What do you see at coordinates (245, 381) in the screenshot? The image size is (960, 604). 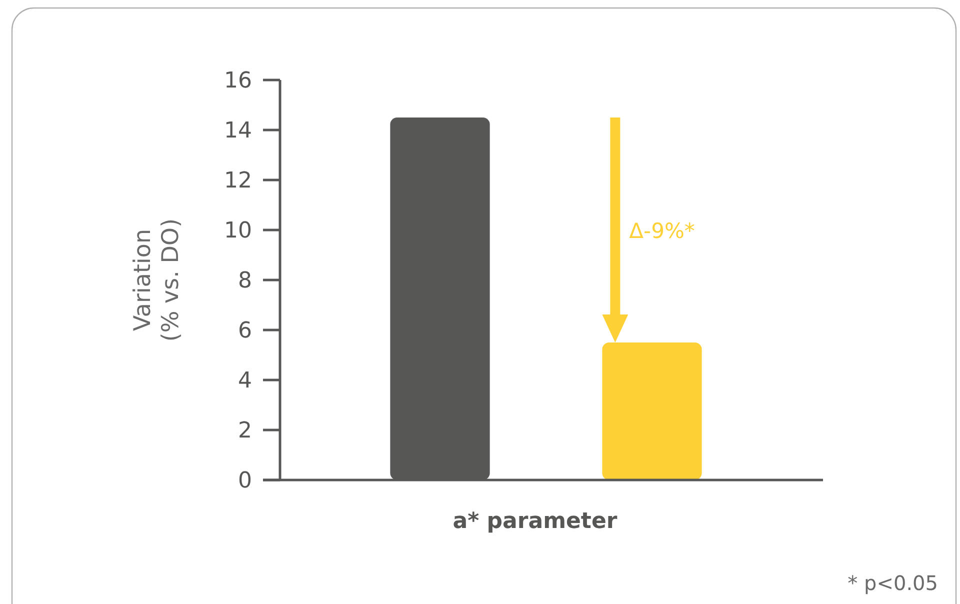 I see `y-tick-label: 4` at bounding box center [245, 381].